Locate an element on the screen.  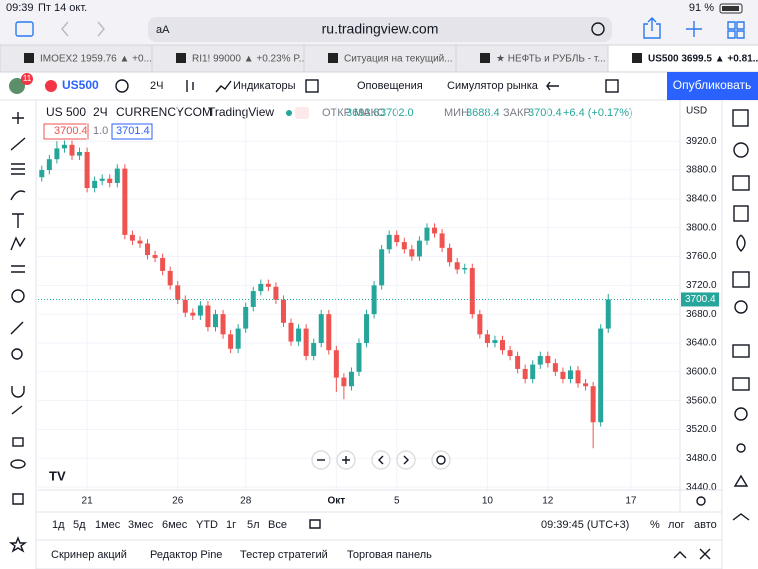
x-tick-label: 17 is located at coordinates (631, 501).